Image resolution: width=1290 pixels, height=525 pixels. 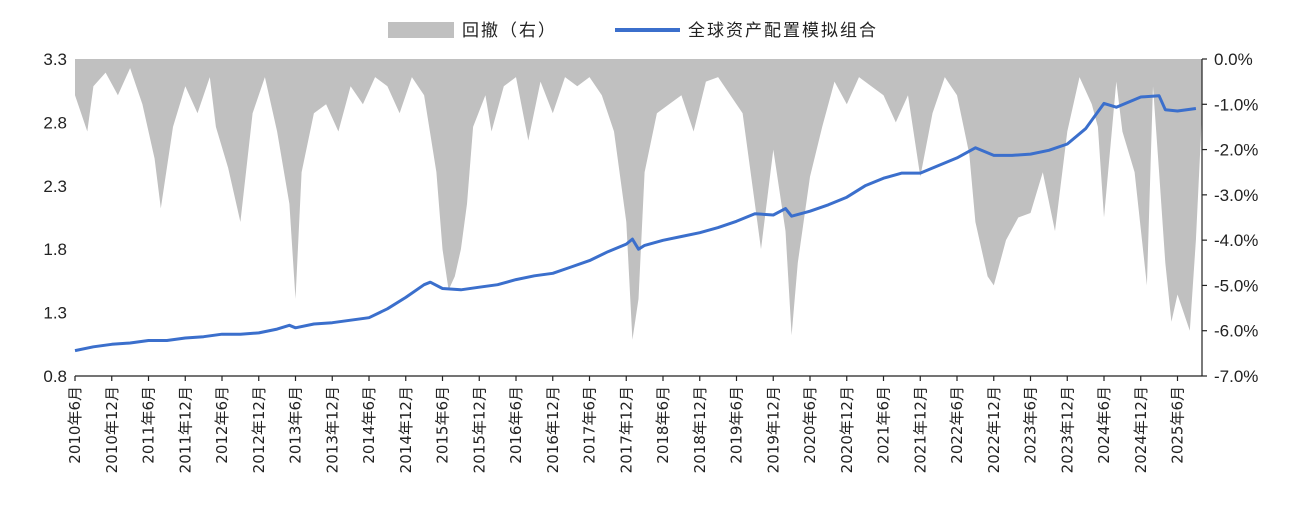 What do you see at coordinates (633, 31) in the screenshot?
I see `legend: 回撤（右） 全球资产配置模拟组合` at bounding box center [633, 31].